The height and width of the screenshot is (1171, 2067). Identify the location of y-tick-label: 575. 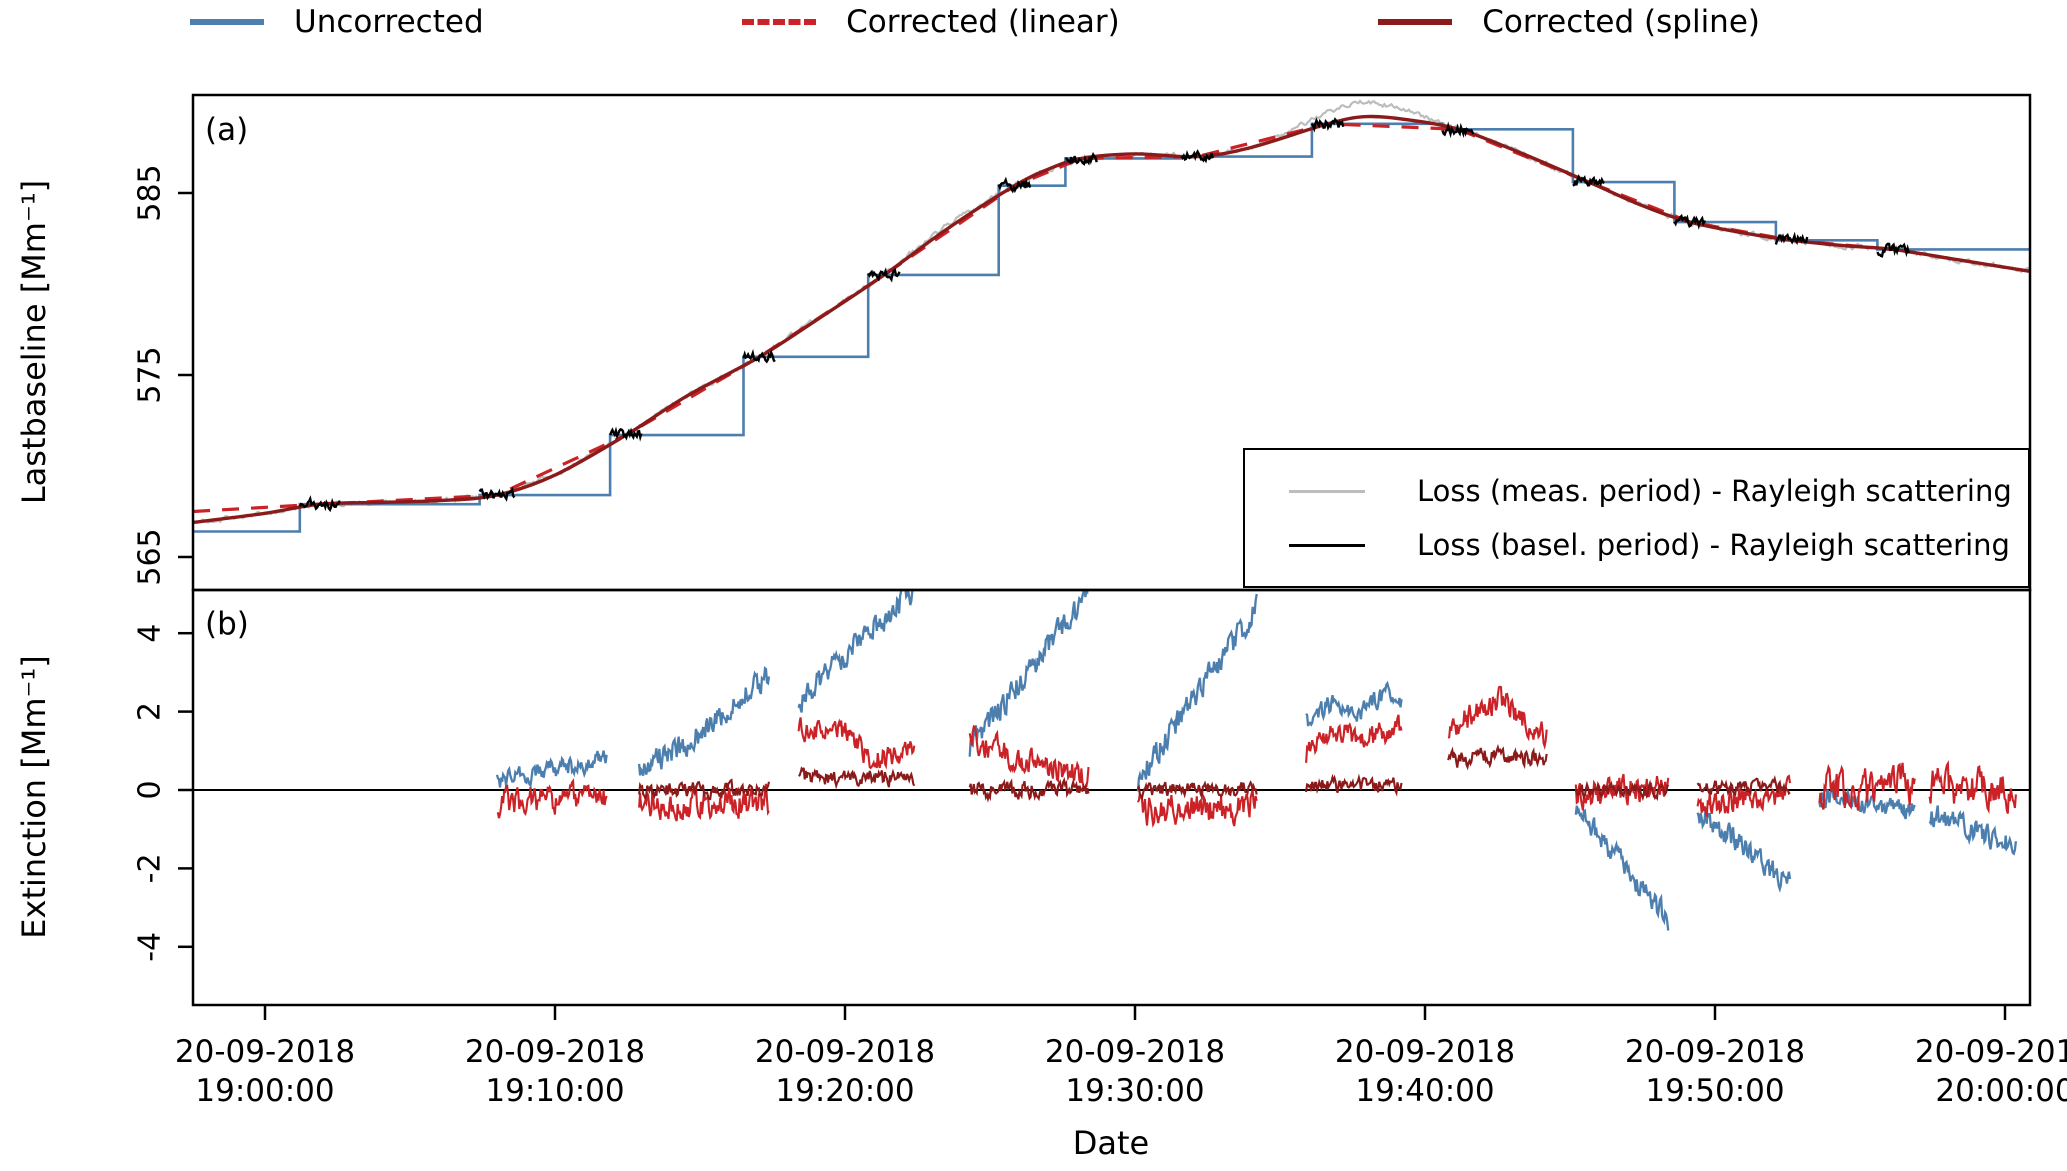
(150, 374).